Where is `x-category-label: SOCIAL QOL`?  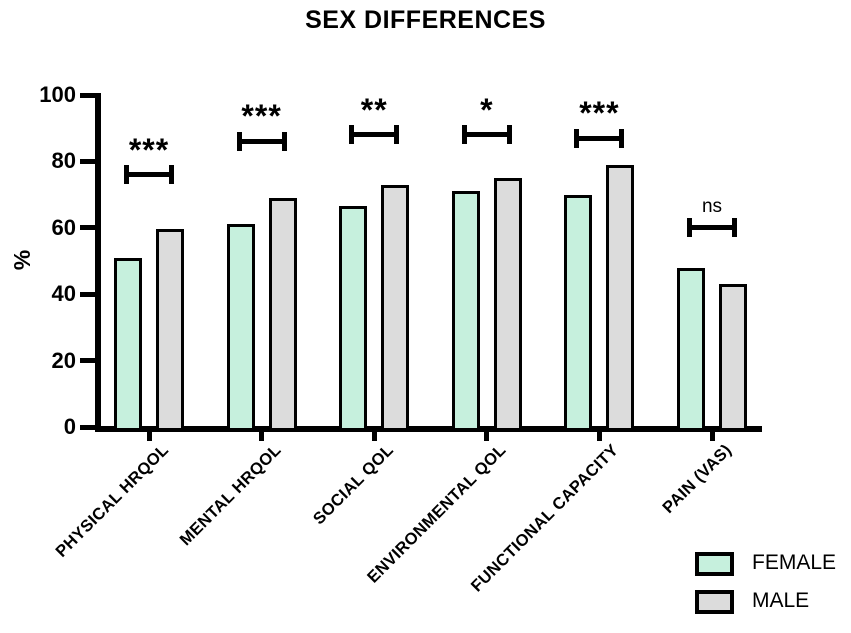 x-category-label: SOCIAL QOL is located at coordinates (353, 485).